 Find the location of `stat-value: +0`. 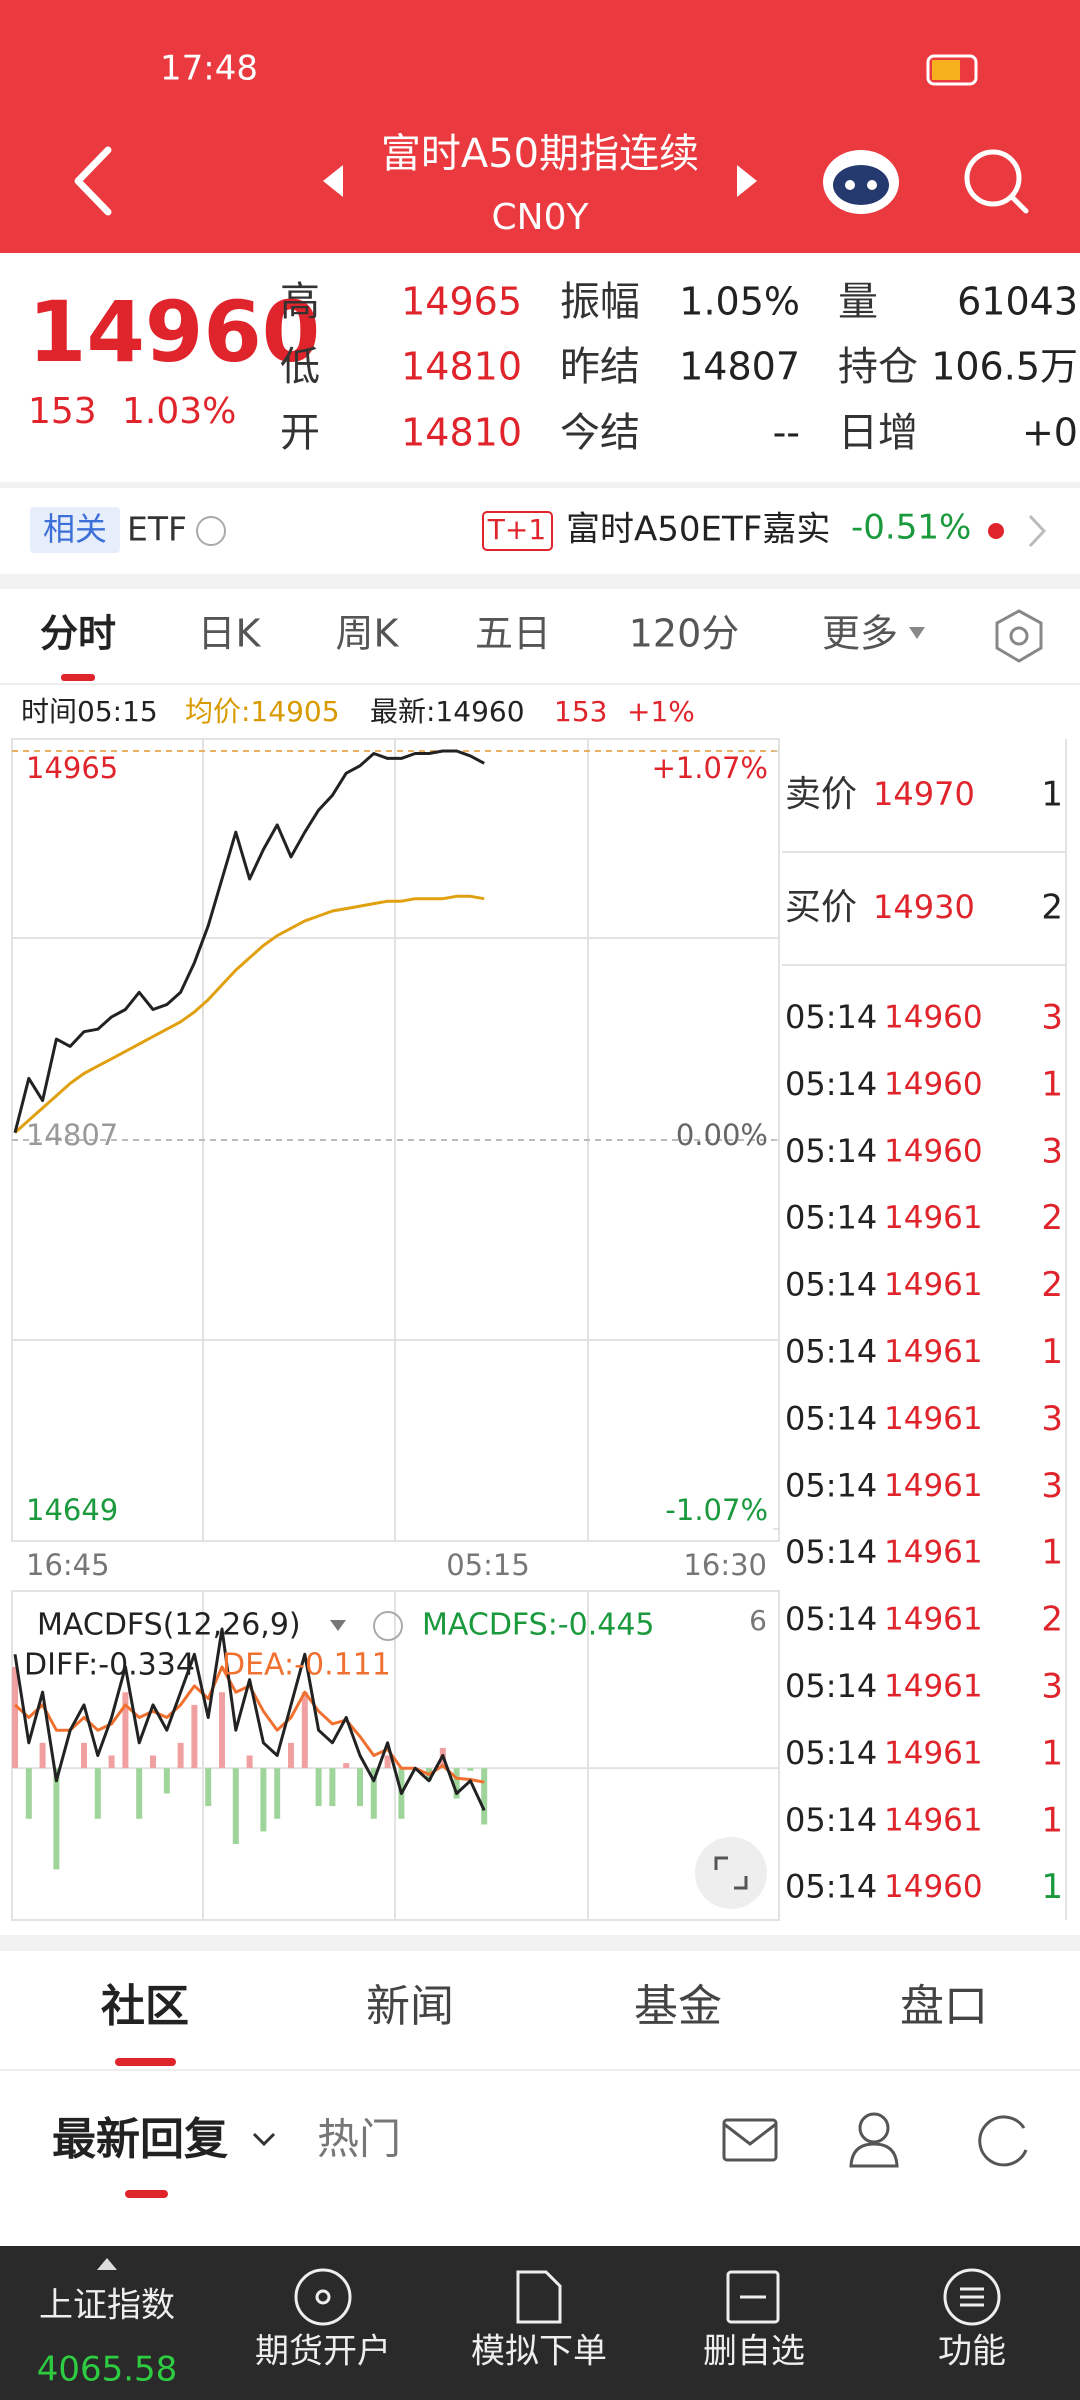

stat-value: +0 is located at coordinates (1050, 433).